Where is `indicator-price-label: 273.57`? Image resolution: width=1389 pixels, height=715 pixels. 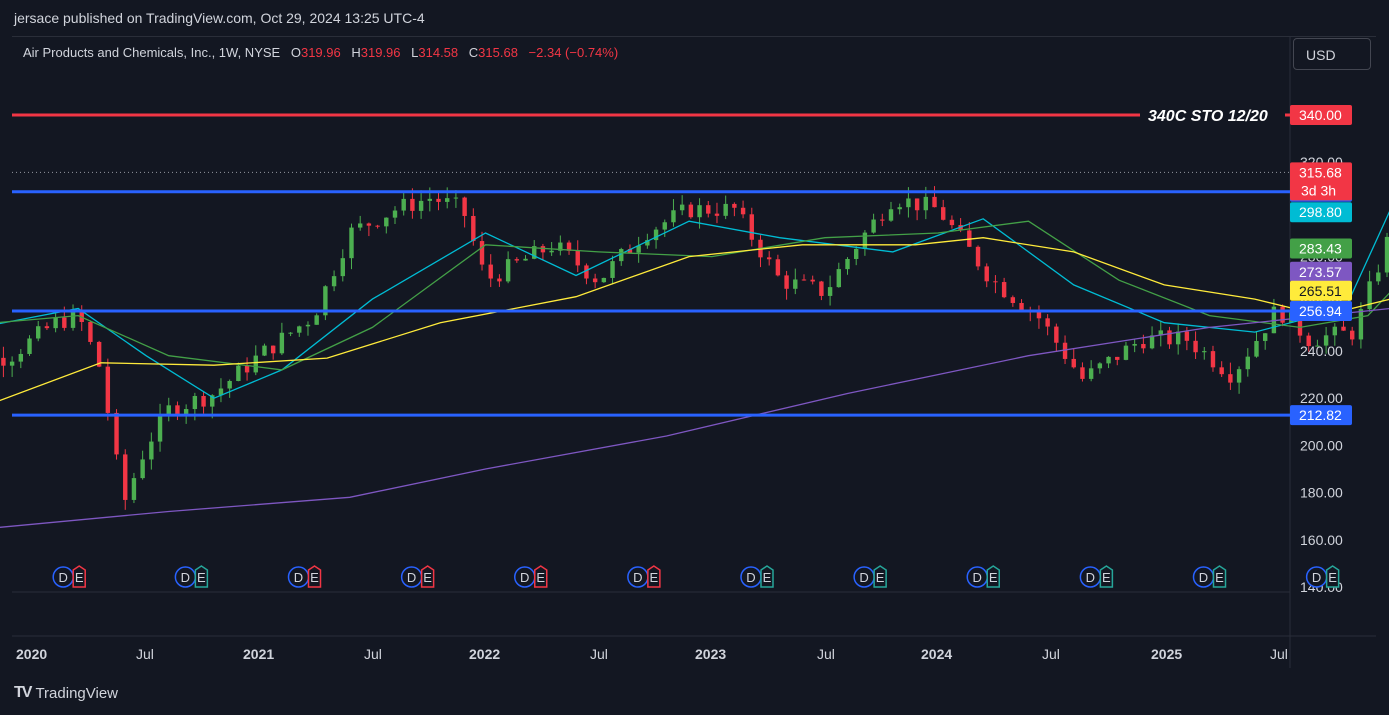
indicator-price-label: 273.57 is located at coordinates (1320, 272).